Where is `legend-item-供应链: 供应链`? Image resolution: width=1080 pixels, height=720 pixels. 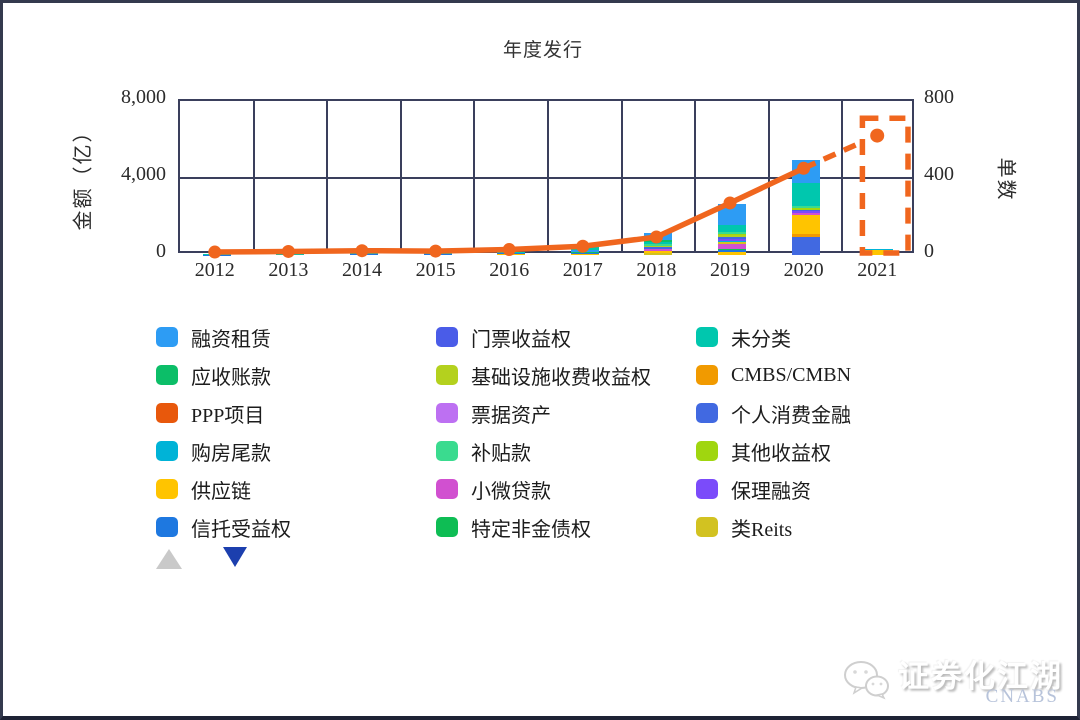
legend-item-供应链: 供应链 is located at coordinates (223, 490).